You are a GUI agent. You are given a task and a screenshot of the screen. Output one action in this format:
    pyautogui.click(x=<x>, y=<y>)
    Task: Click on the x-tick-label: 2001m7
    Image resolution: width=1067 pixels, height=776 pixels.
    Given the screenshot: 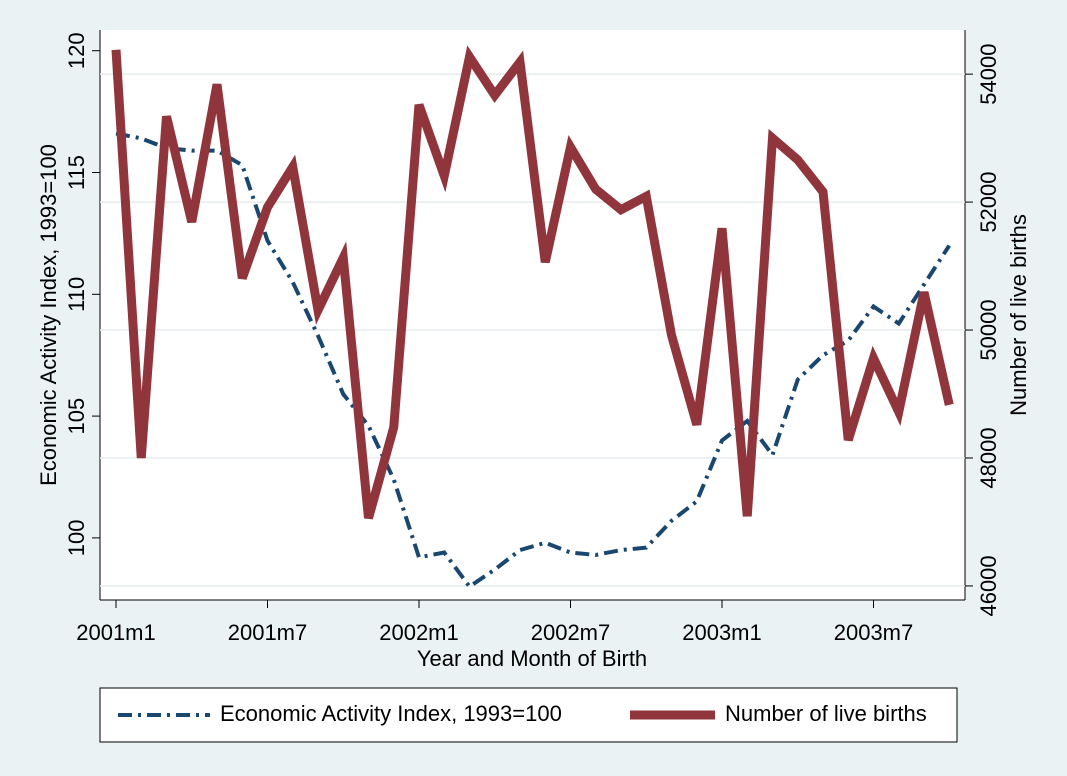 What is the action you would take?
    pyautogui.click(x=268, y=632)
    